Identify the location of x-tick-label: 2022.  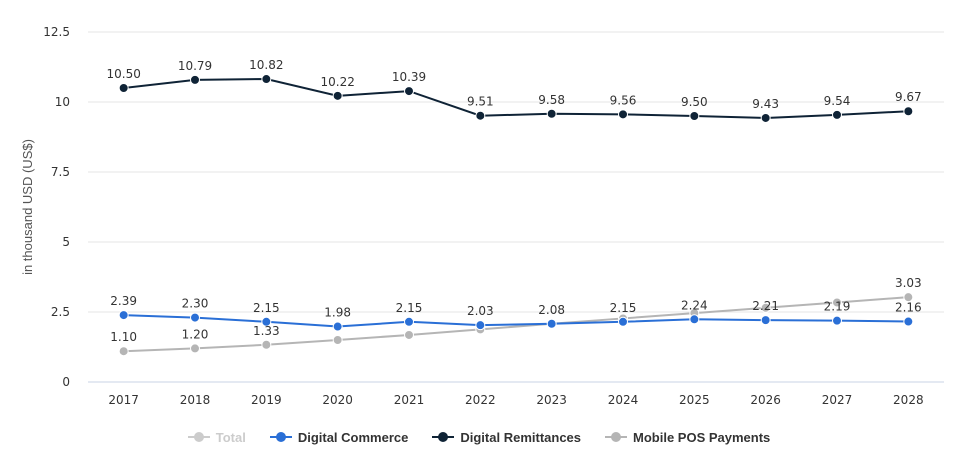
(480, 400).